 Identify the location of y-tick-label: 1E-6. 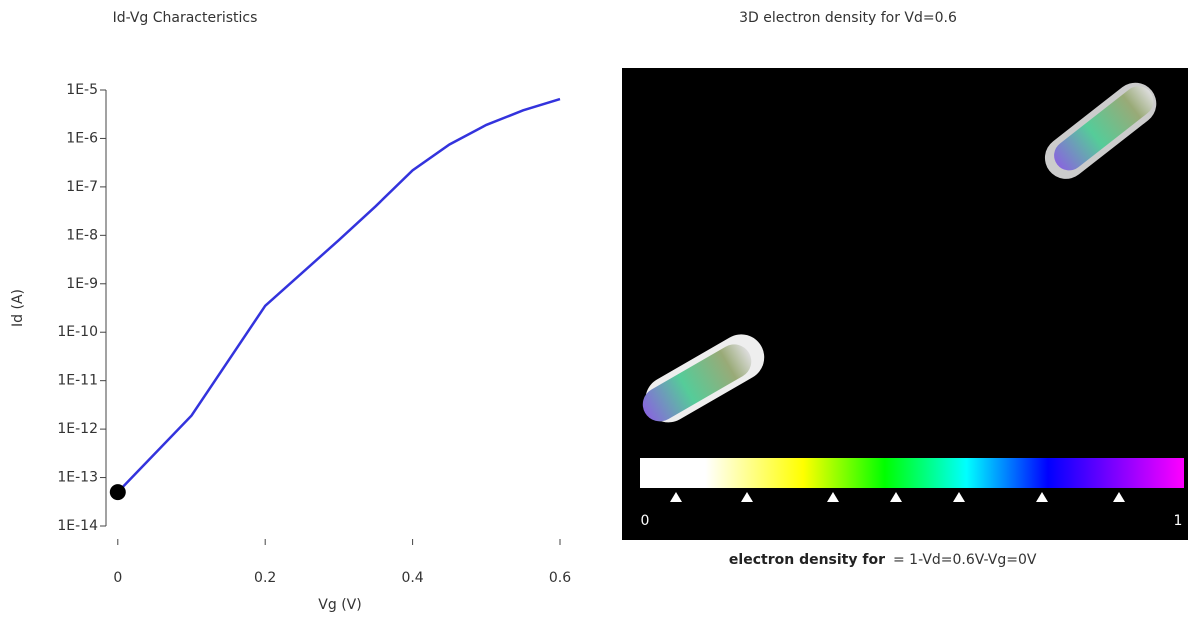
(82, 138).